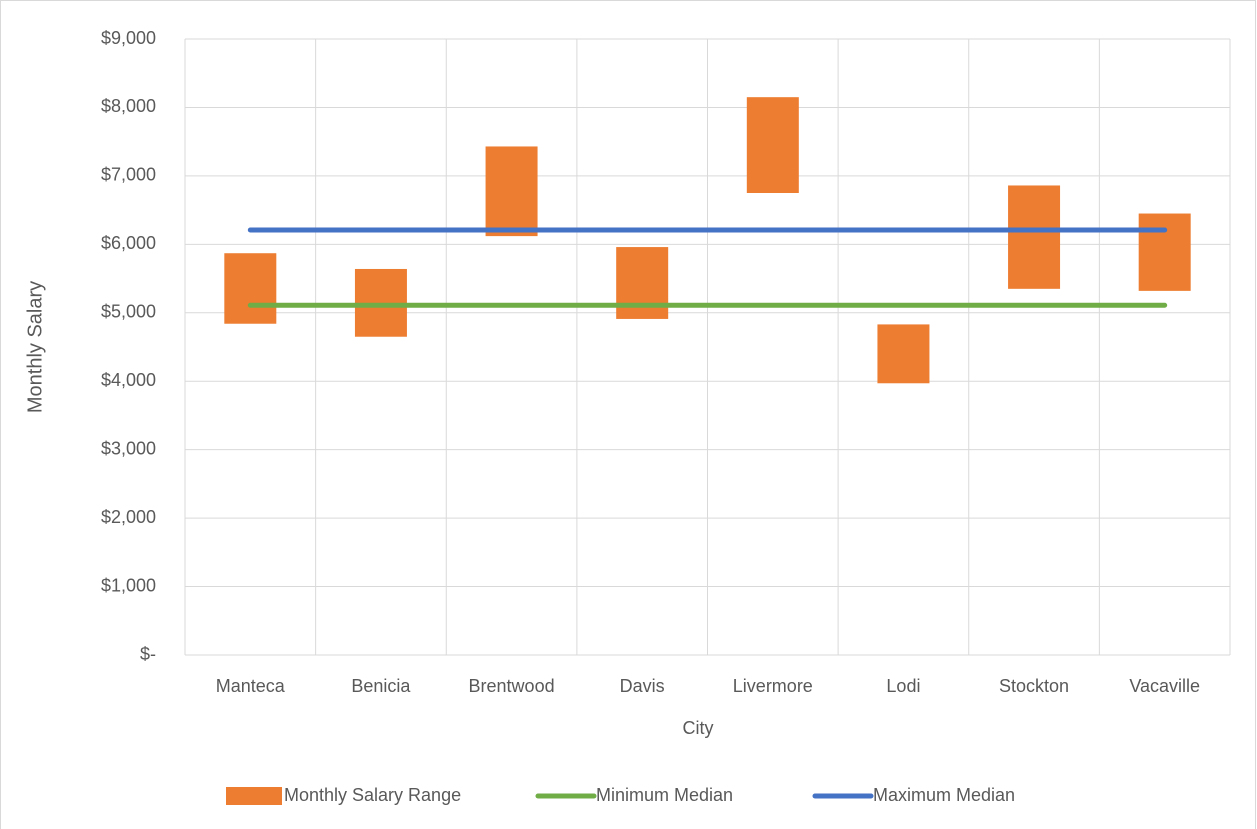  I want to click on y-tick-label: $4,000, so click(128, 380).